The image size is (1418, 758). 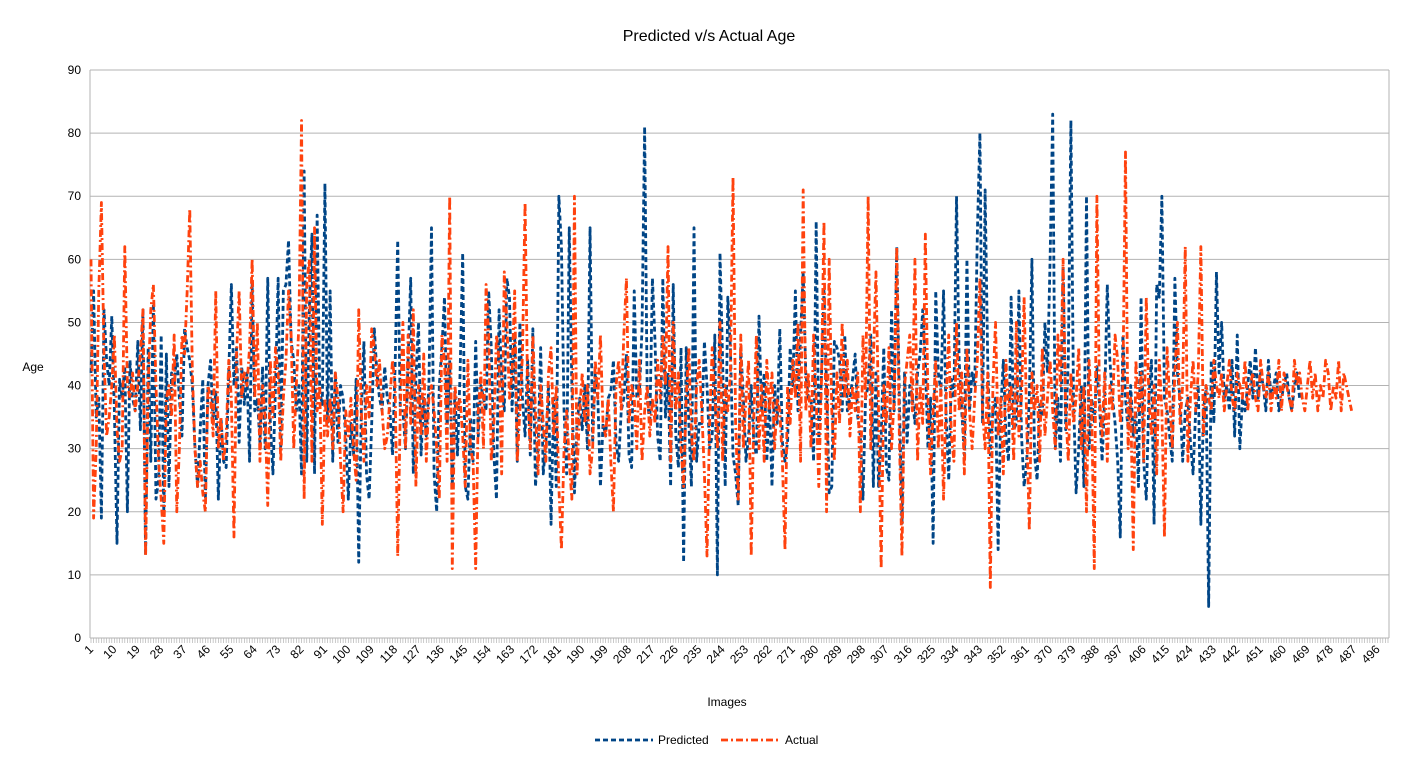 What do you see at coordinates (75, 70) in the screenshot?
I see `y-tick-label: 90` at bounding box center [75, 70].